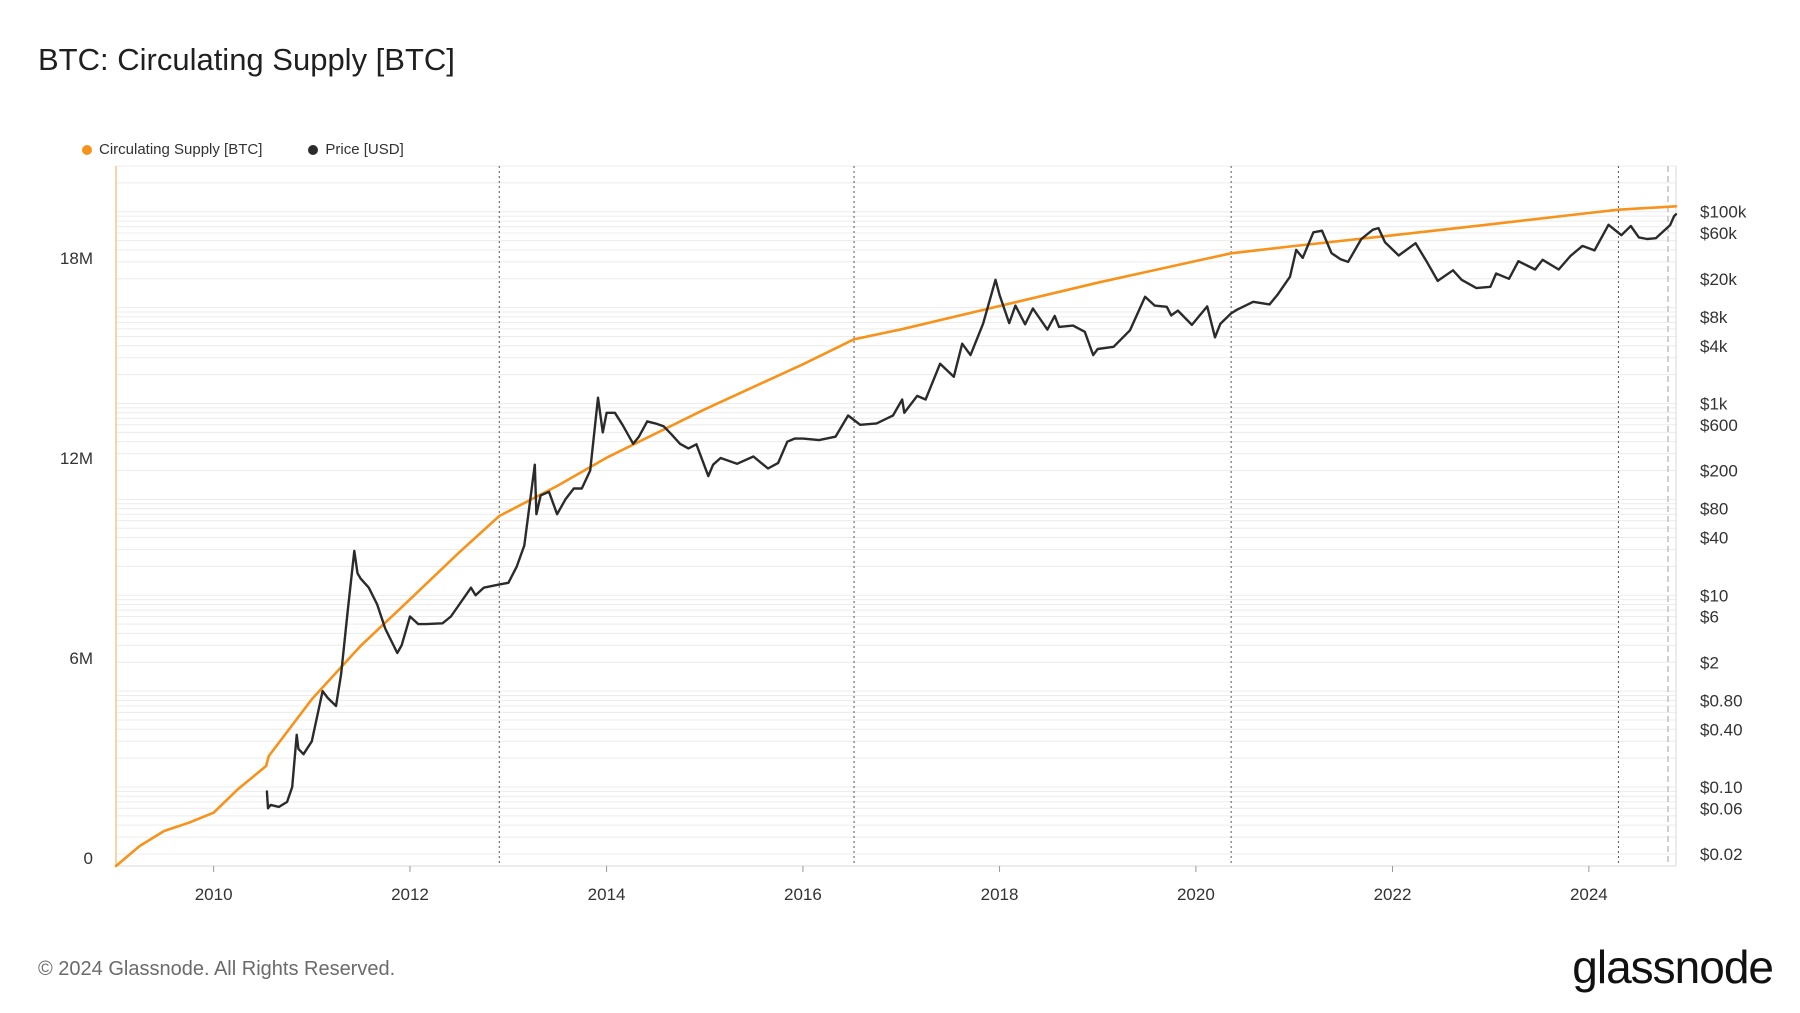  Describe the element at coordinates (803, 894) in the screenshot. I see `x-tick-label: 2016` at that location.